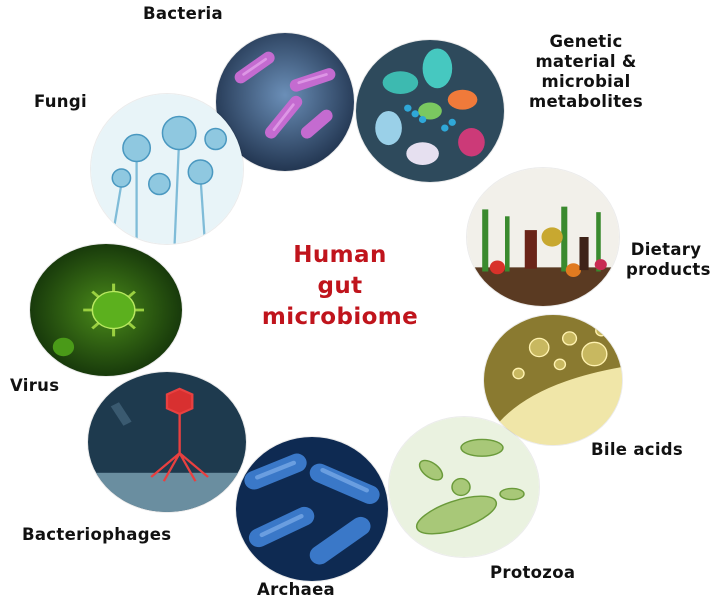  Describe the element at coordinates (167, 442) in the screenshot. I see `bacteriophages-image` at that location.